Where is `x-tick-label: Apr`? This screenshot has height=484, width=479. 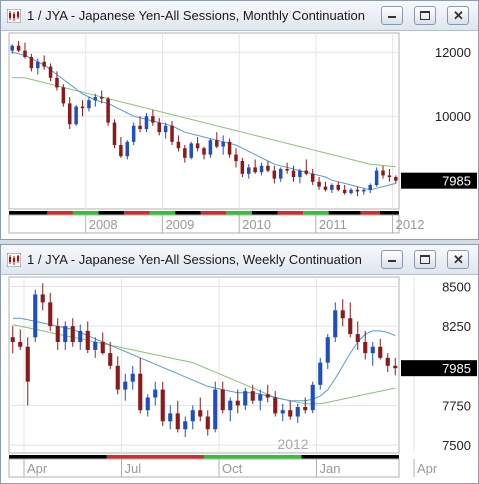
x-tick-label: Apr is located at coordinates (37, 468).